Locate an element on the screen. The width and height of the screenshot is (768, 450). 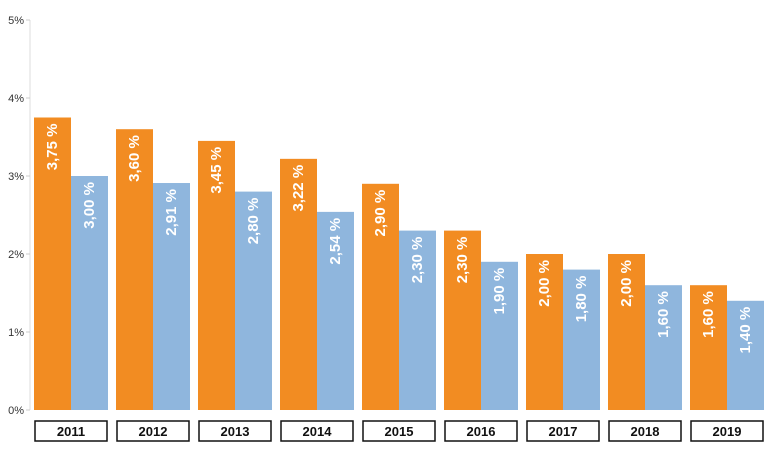
bar-value-label: 3,00 % is located at coordinates (89, 205).